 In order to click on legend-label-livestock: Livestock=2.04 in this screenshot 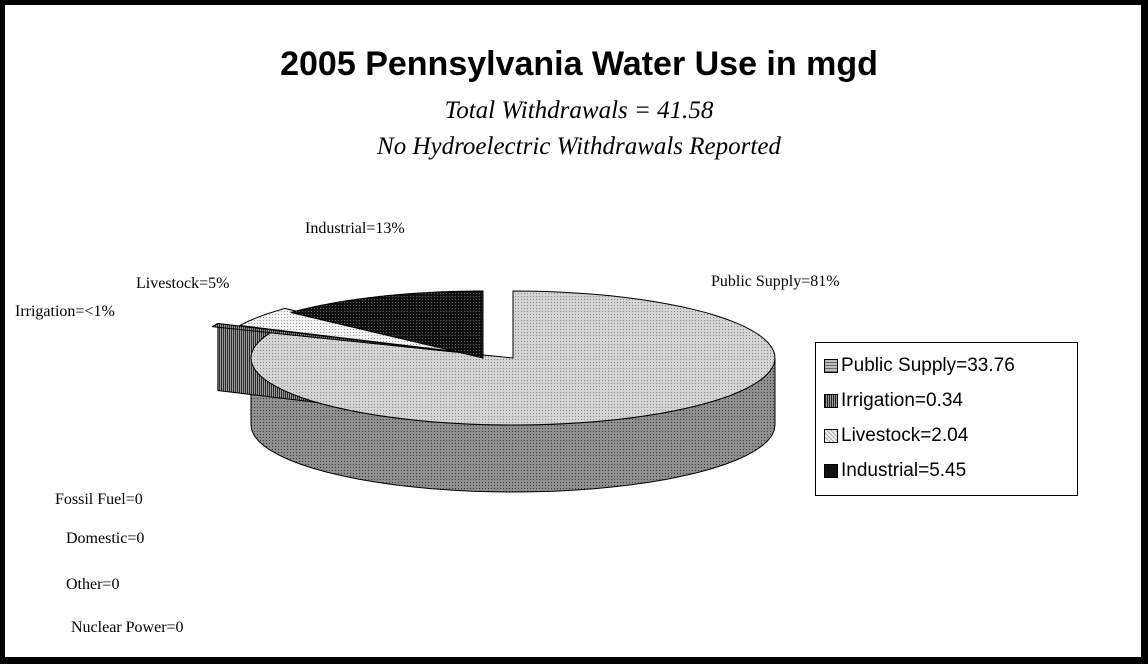, I will do `click(905, 435)`.